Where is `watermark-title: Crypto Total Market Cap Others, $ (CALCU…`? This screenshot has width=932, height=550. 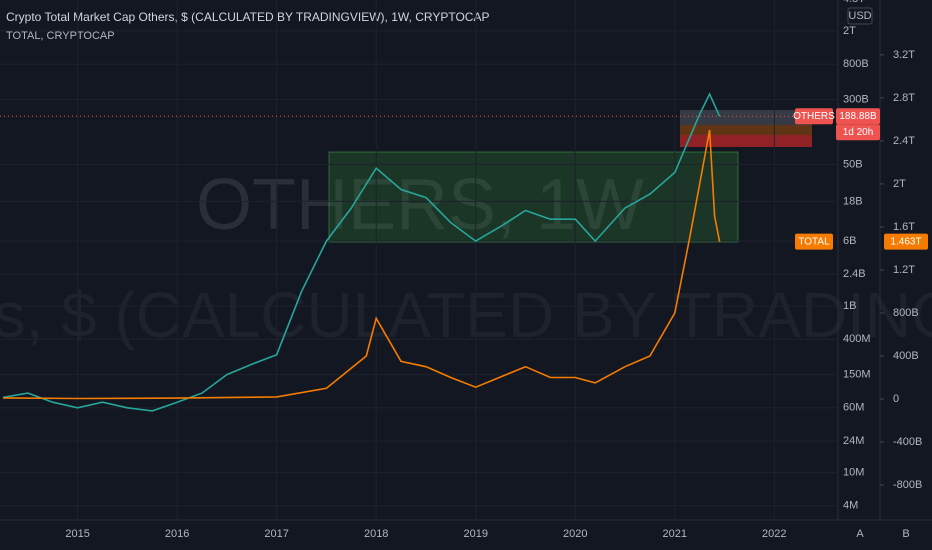
watermark-title: Crypto Total Market Cap Others, $ (CALCU… is located at coordinates (466, 315).